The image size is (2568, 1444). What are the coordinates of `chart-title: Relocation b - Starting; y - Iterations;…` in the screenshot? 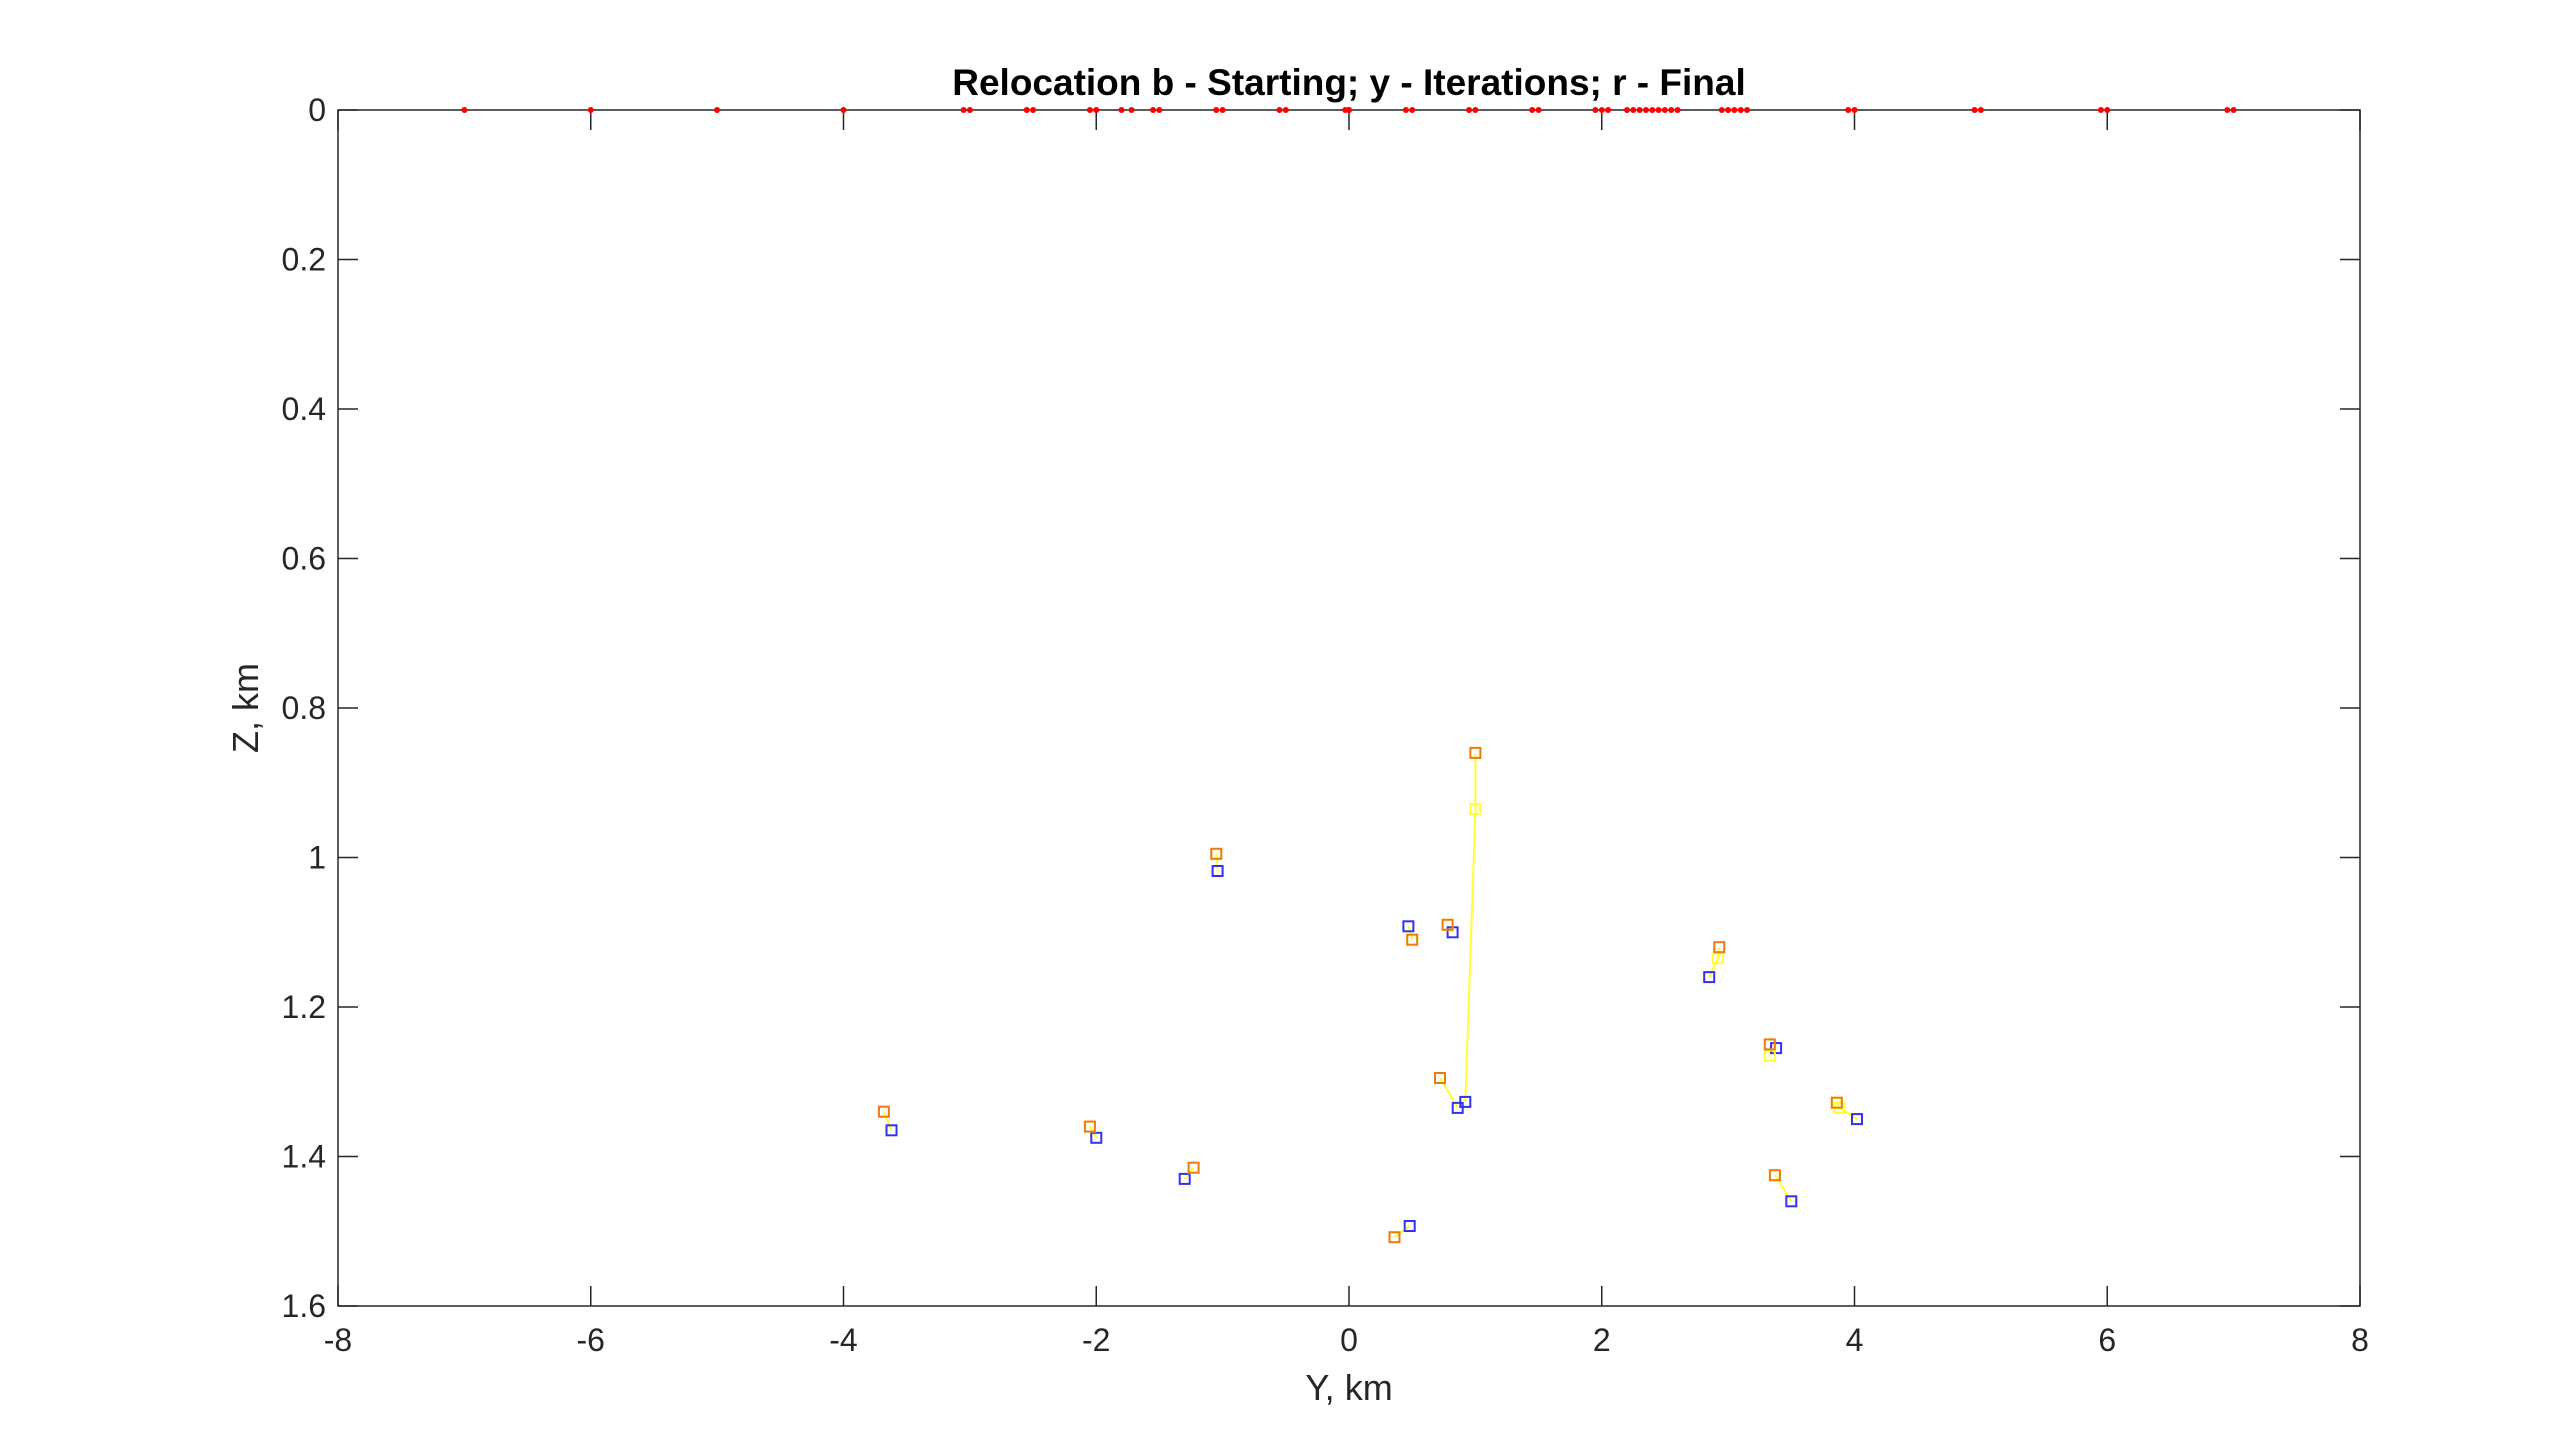 It's located at (1349, 82).